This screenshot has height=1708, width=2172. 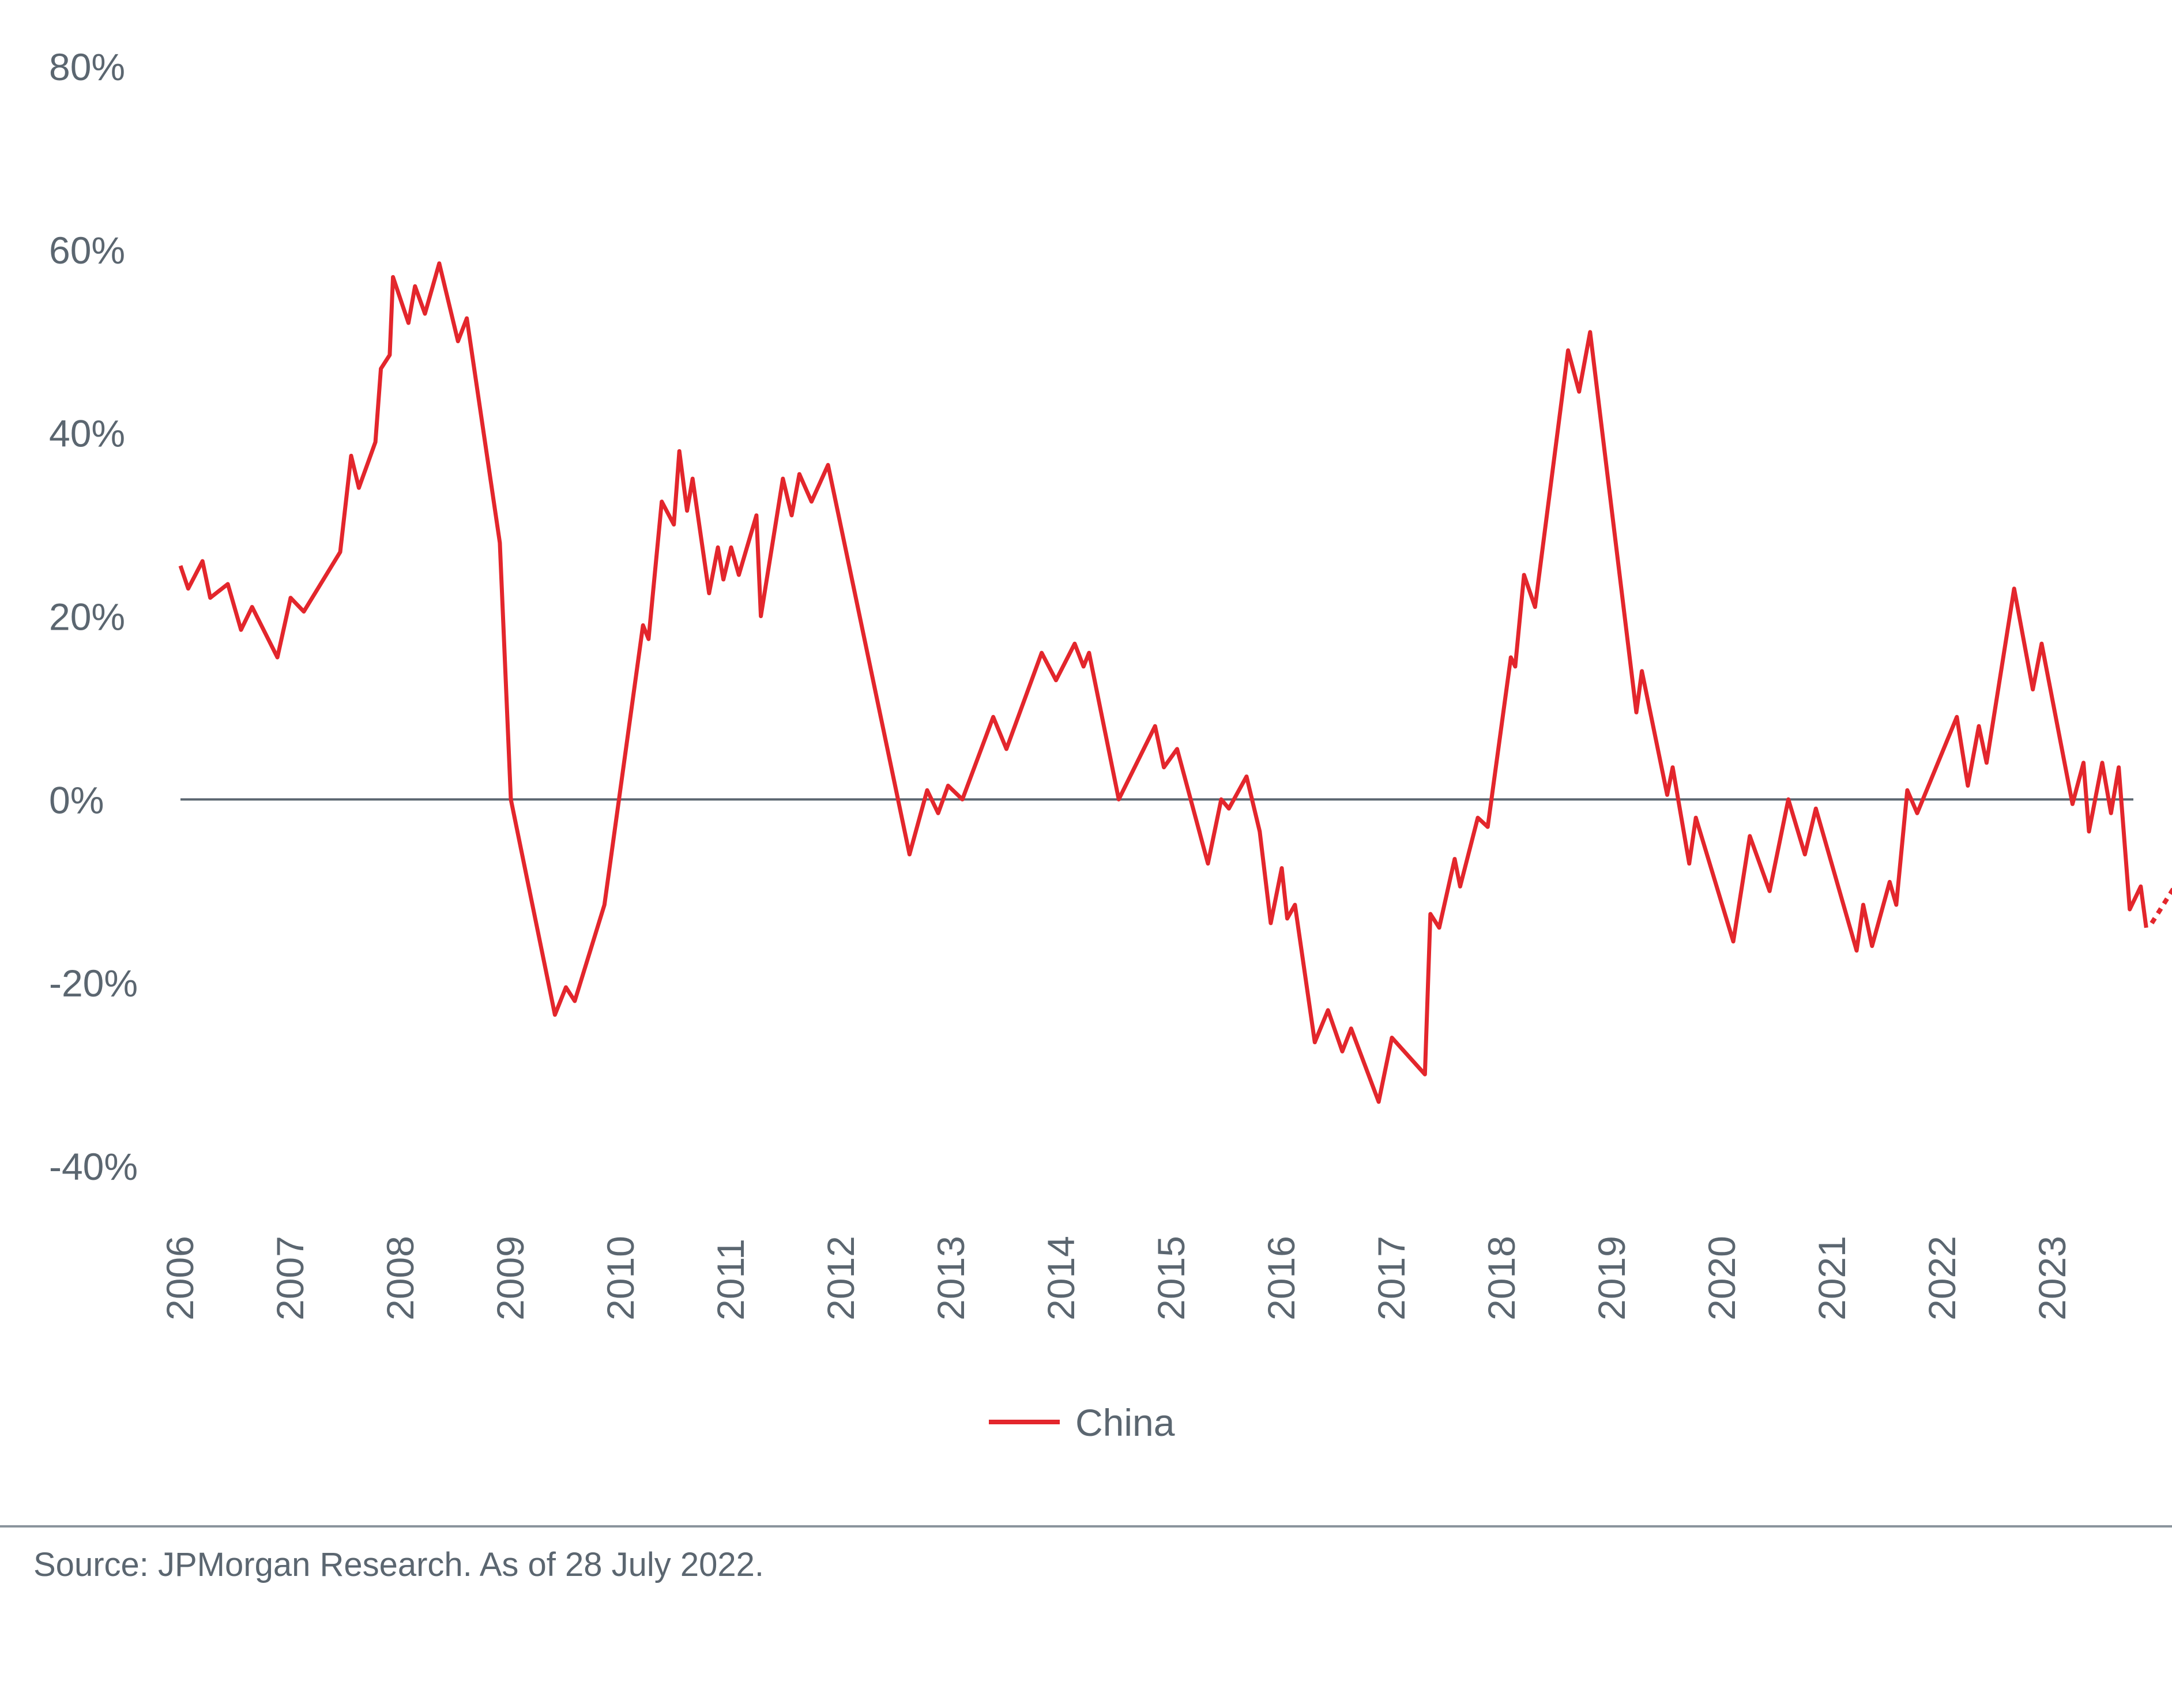 What do you see at coordinates (290, 1278) in the screenshot?
I see `x-tick-label: 2007` at bounding box center [290, 1278].